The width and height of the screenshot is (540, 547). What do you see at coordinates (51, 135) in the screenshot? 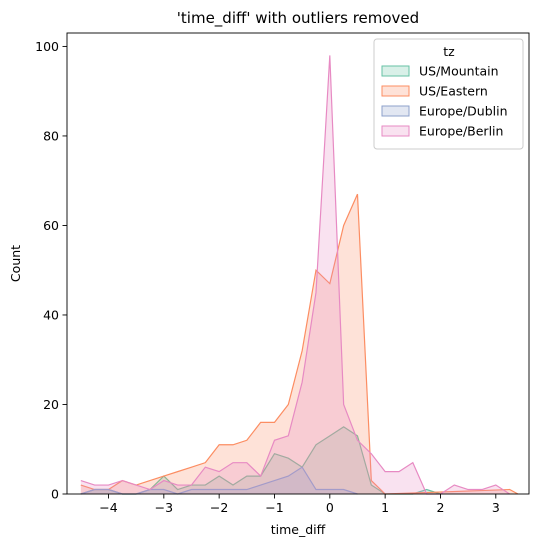
I see `y-tick-label: 80` at bounding box center [51, 135].